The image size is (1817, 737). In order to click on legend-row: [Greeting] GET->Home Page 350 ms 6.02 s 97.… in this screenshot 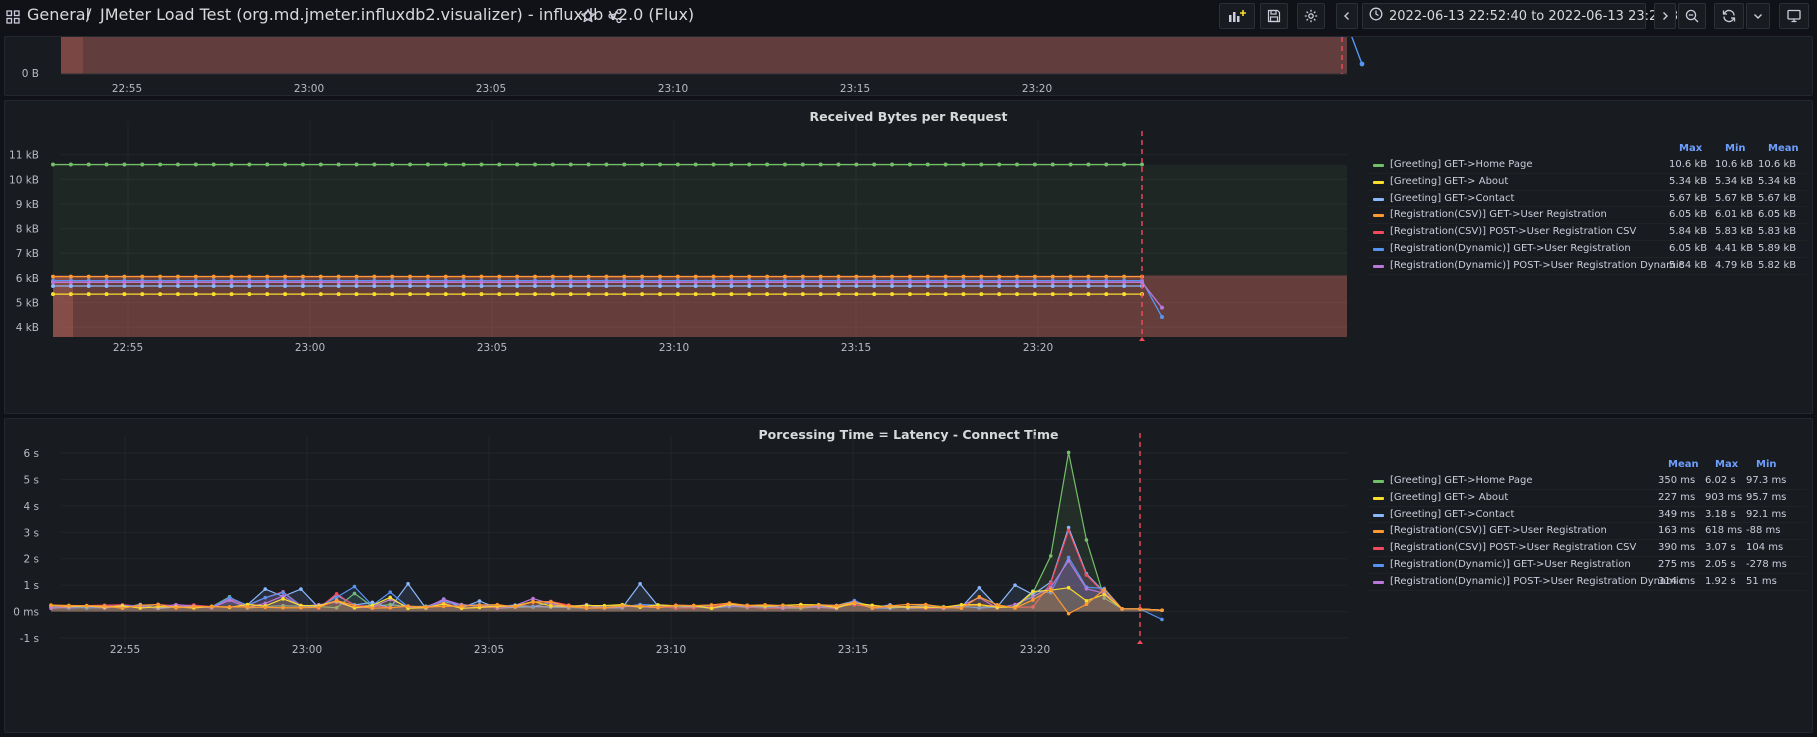, I will do `click(1587, 481)`.